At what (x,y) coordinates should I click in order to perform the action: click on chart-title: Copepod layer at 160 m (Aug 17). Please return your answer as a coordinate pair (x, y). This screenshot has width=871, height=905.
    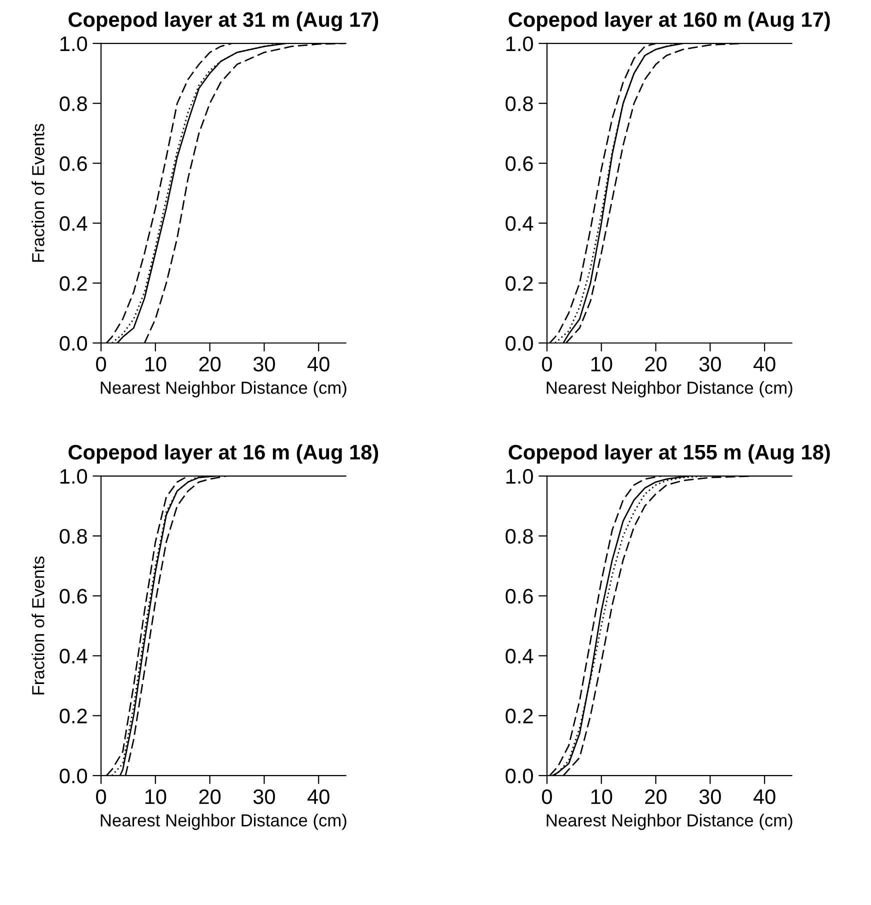
    Looking at the image, I should click on (669, 22).